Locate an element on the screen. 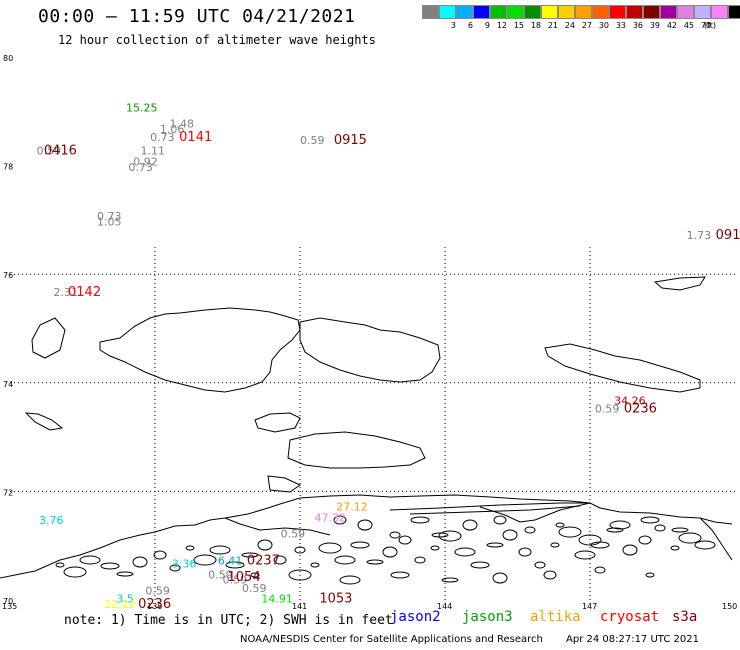 Image resolution: width=740 pixels, height=650 pixels. lon-label: 138 is located at coordinates (154, 606).